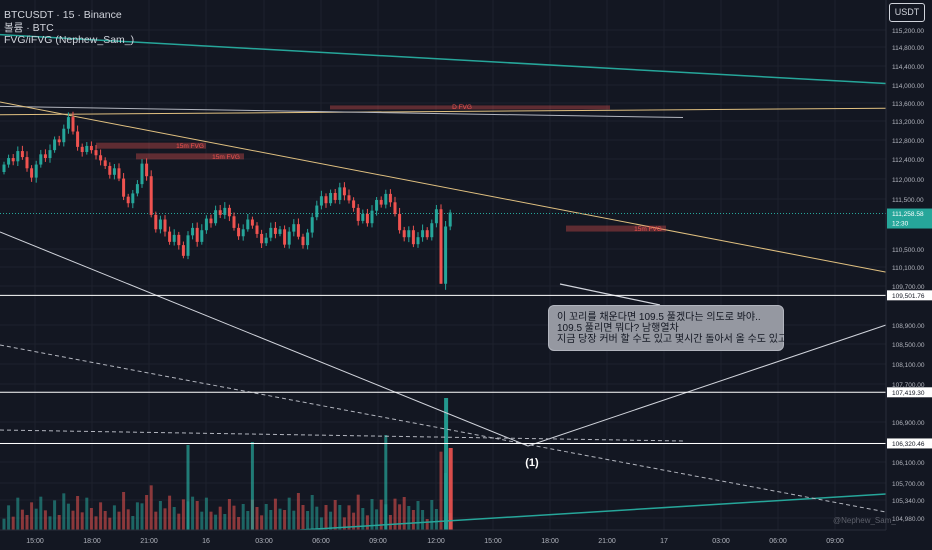 The image size is (932, 550). Describe the element at coordinates (206, 541) in the screenshot. I see `time-tick-label: 16` at that location.